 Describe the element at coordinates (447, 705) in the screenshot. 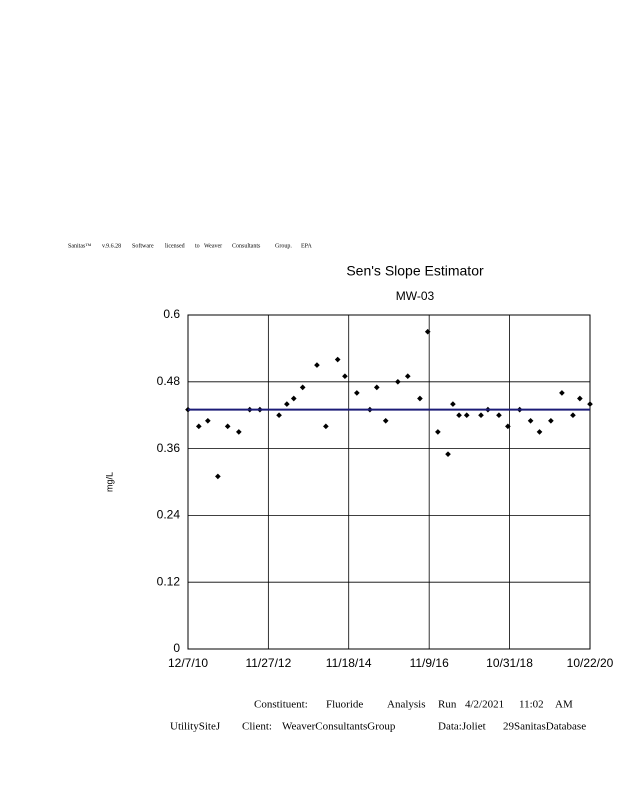

I see `footer-text: Run` at that location.